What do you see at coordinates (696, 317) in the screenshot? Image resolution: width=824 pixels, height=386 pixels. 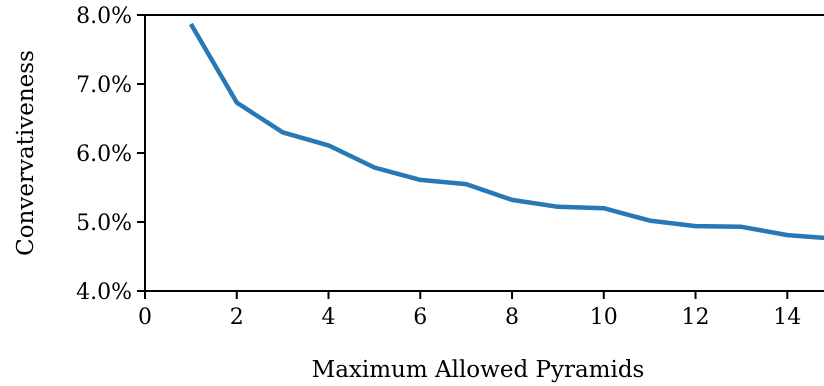 I see `x-tick-label: 12` at bounding box center [696, 317].